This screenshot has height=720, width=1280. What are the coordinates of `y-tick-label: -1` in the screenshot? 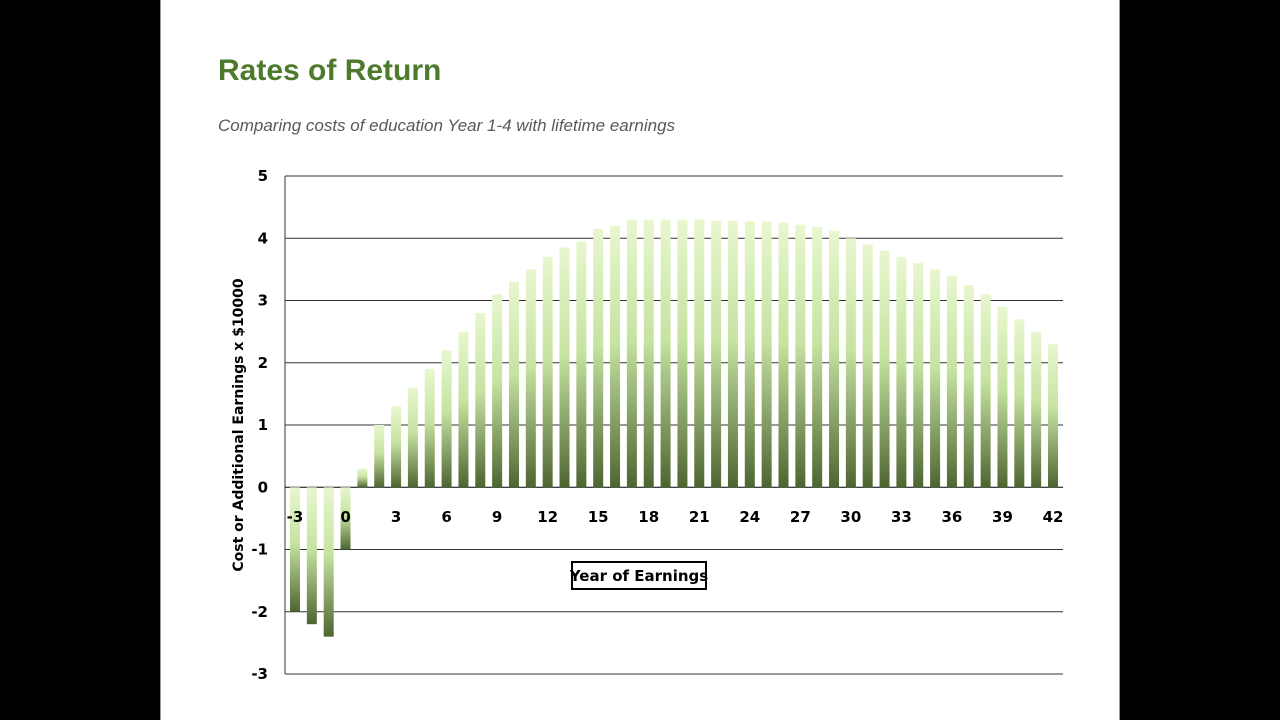 It's located at (259, 550).